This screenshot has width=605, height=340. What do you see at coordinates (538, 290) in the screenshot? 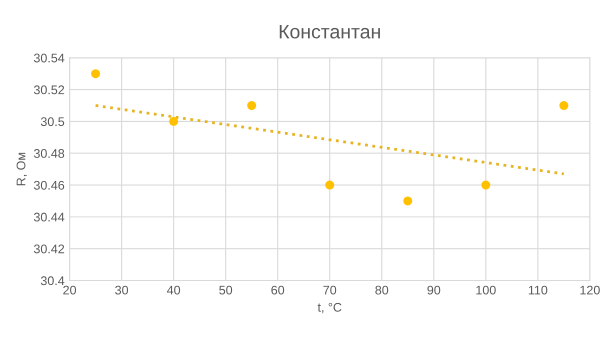
I see `x-tick-label: 110` at bounding box center [538, 290].